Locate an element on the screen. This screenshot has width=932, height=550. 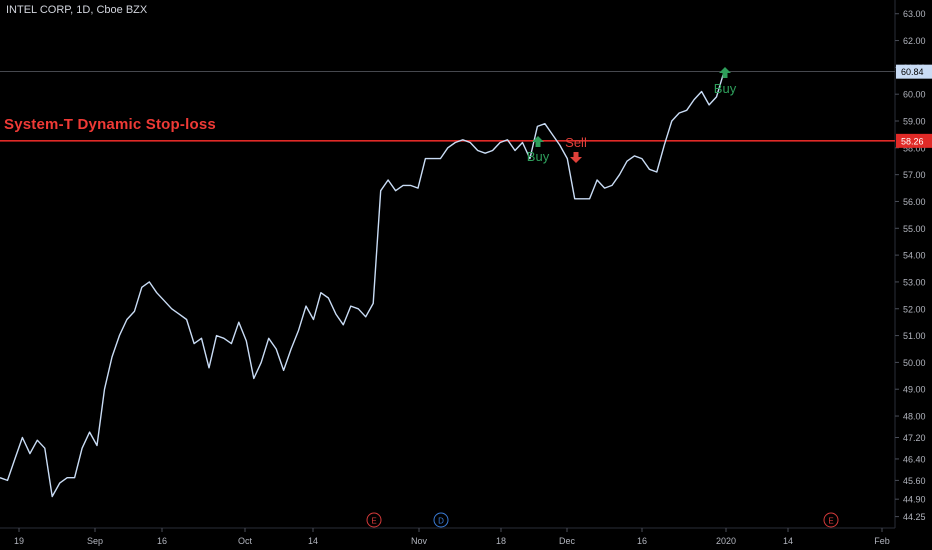
y-tick-label: 59.00 is located at coordinates (914, 122).